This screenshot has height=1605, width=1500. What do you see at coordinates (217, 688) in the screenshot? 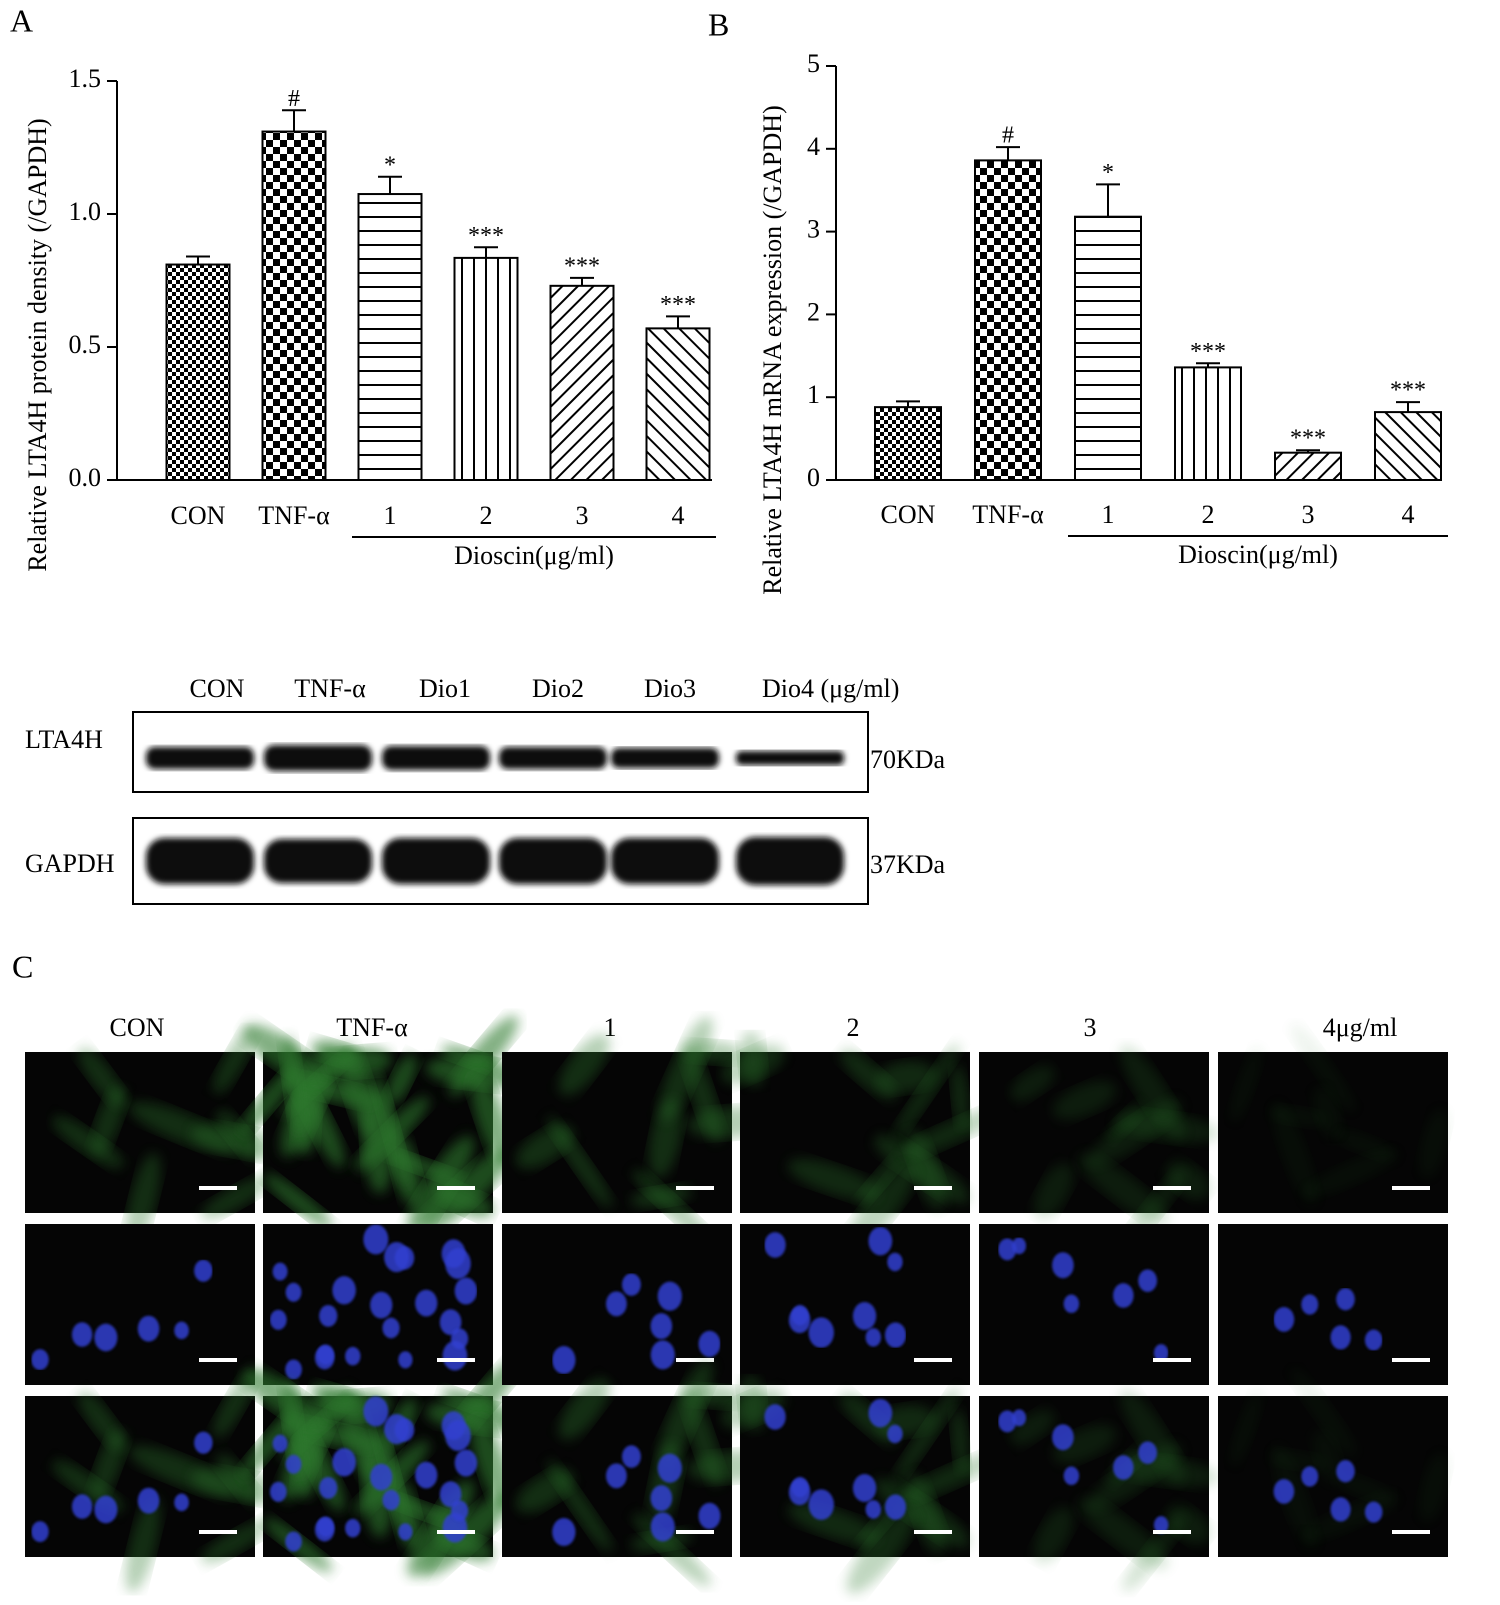
I see `lane-label: CON` at bounding box center [217, 688].